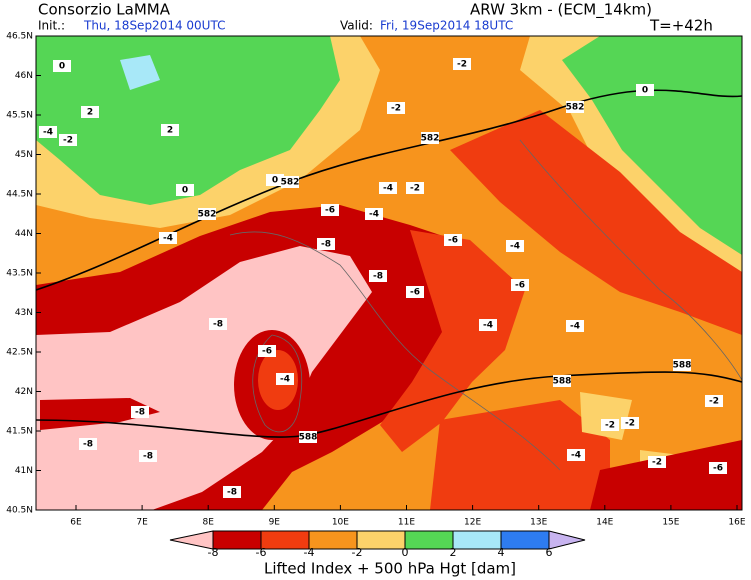  What do you see at coordinates (261, 552) in the screenshot?
I see `colorbar-label: -6` at bounding box center [261, 552].